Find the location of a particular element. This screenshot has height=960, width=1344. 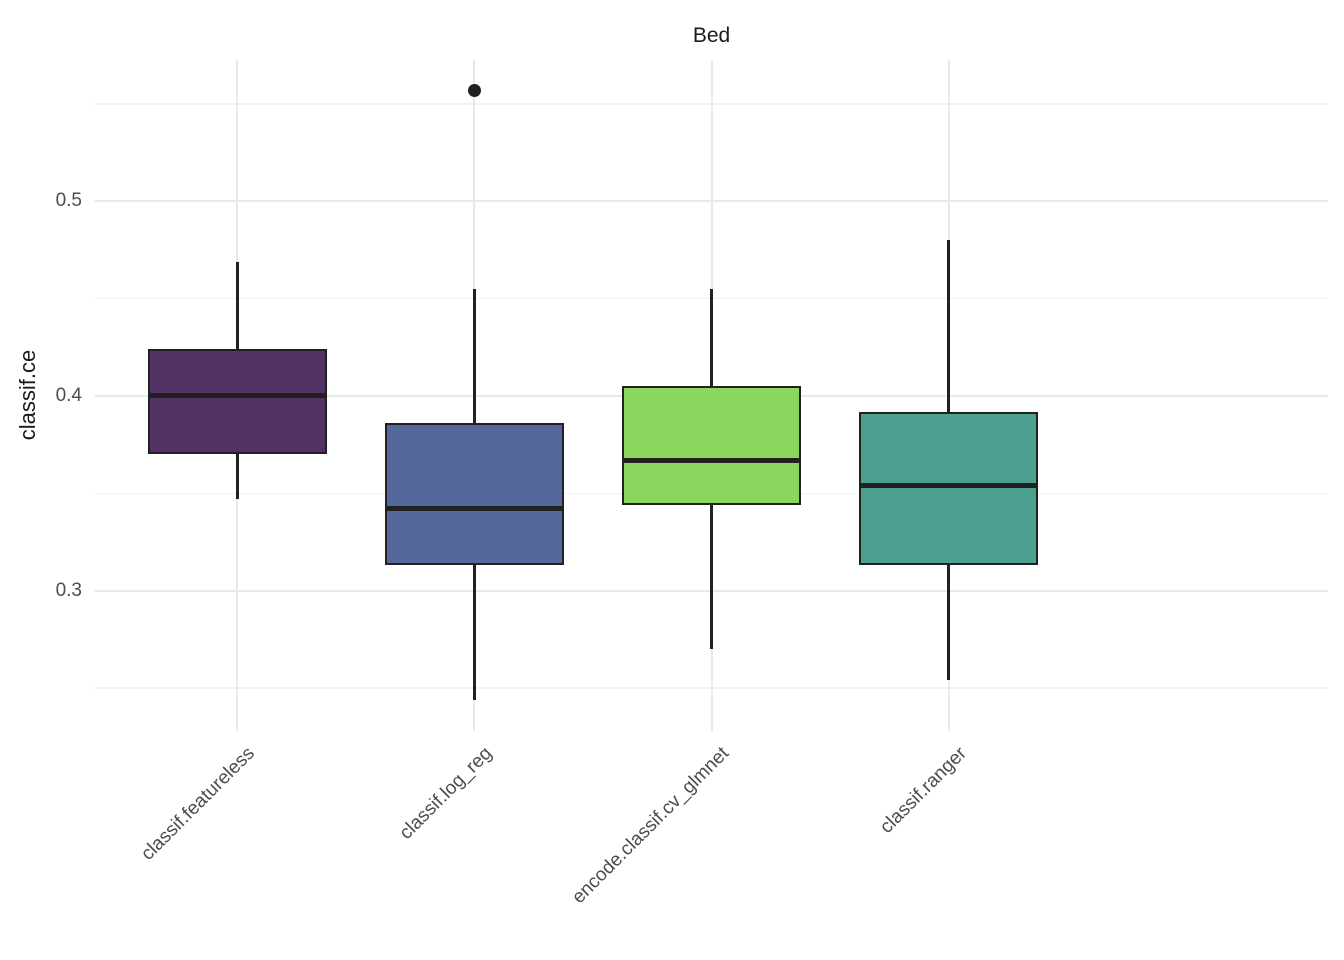

x-axis-tick-label: encode.classif.cv_glmnet is located at coordinates (651, 825).